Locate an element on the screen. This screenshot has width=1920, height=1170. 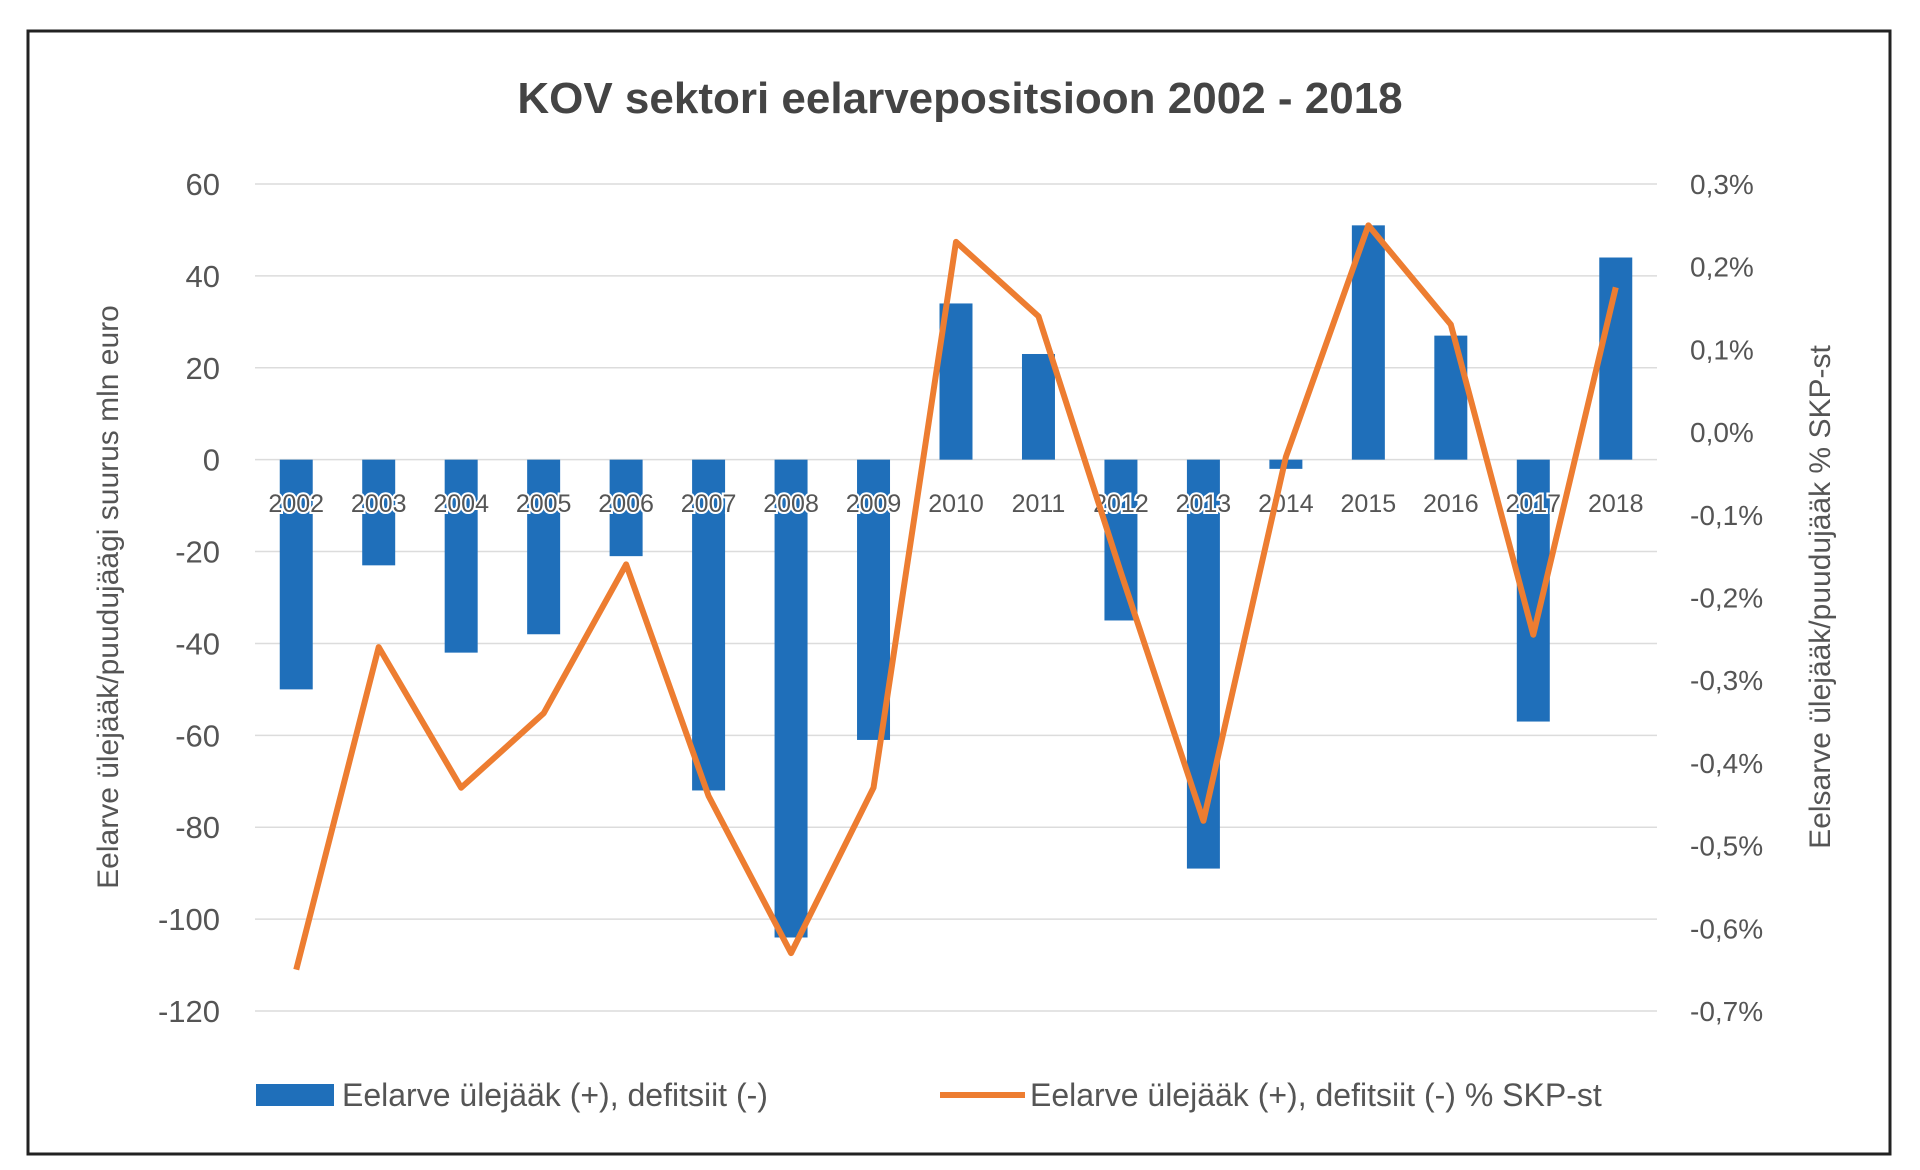
category-label: 2017 is located at coordinates (1533, 504).